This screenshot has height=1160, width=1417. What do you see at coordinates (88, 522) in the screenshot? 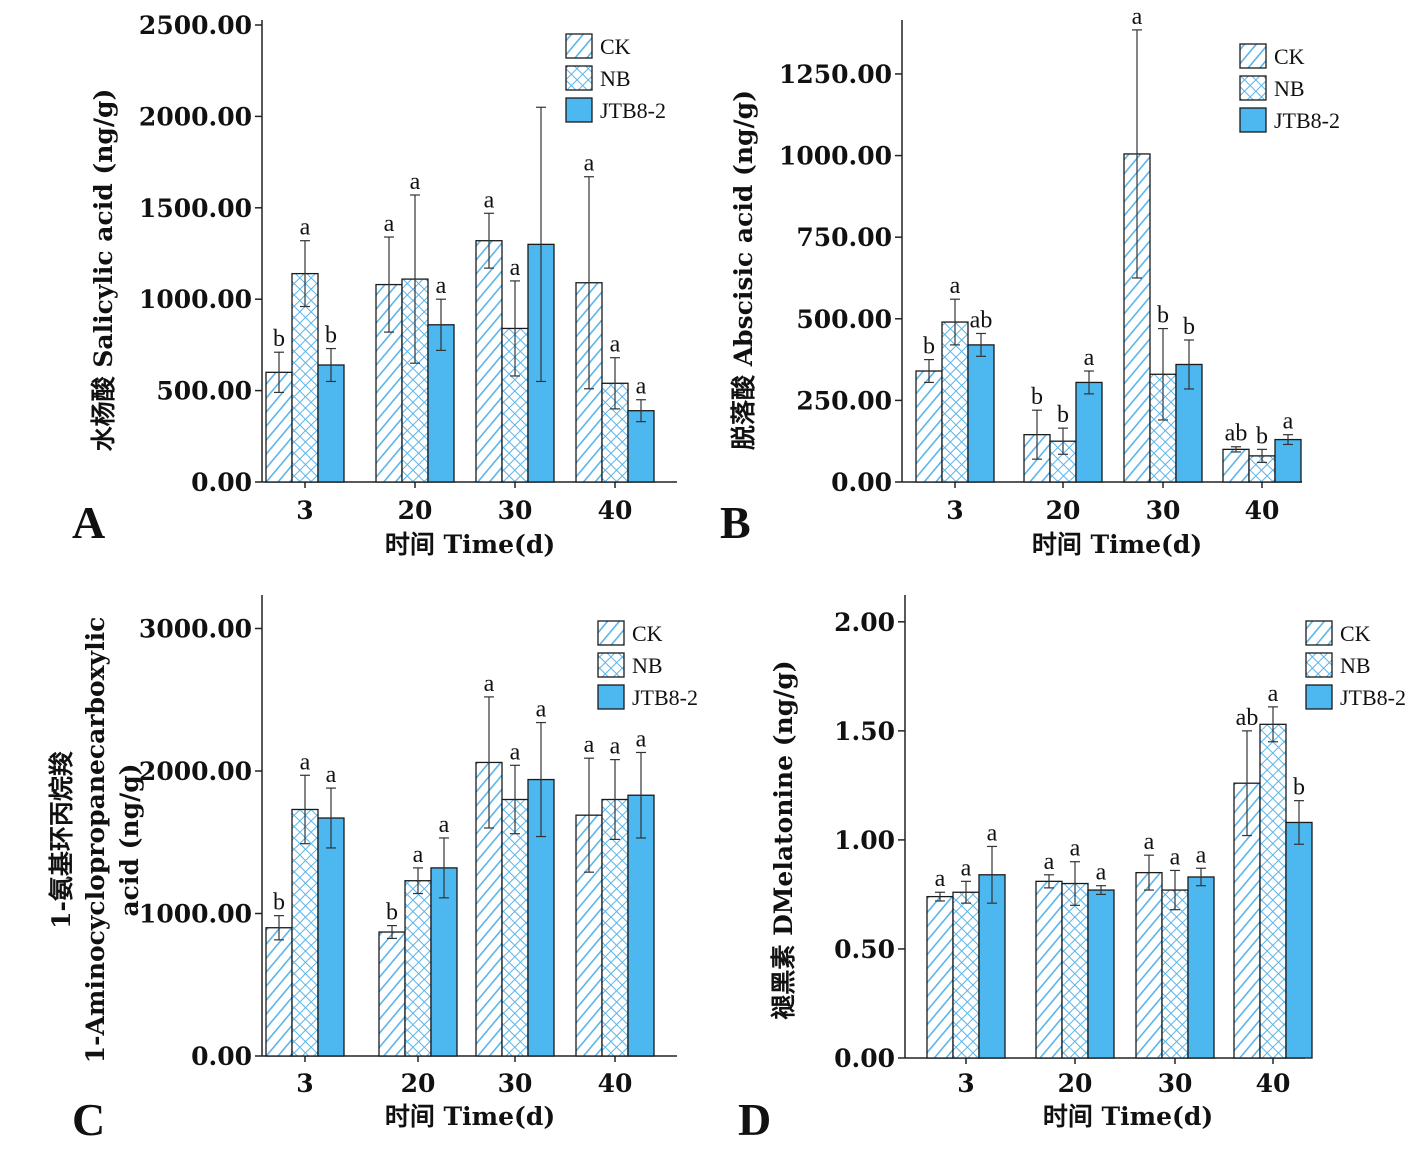
I see `panel-letter-a: A` at bounding box center [88, 522].